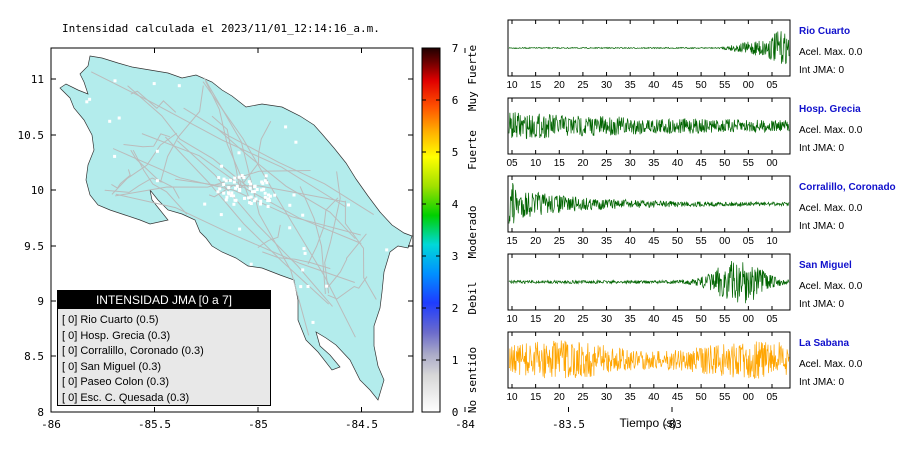  Describe the element at coordinates (465, 424) in the screenshot. I see `map-x-tick-label: -84` at that location.